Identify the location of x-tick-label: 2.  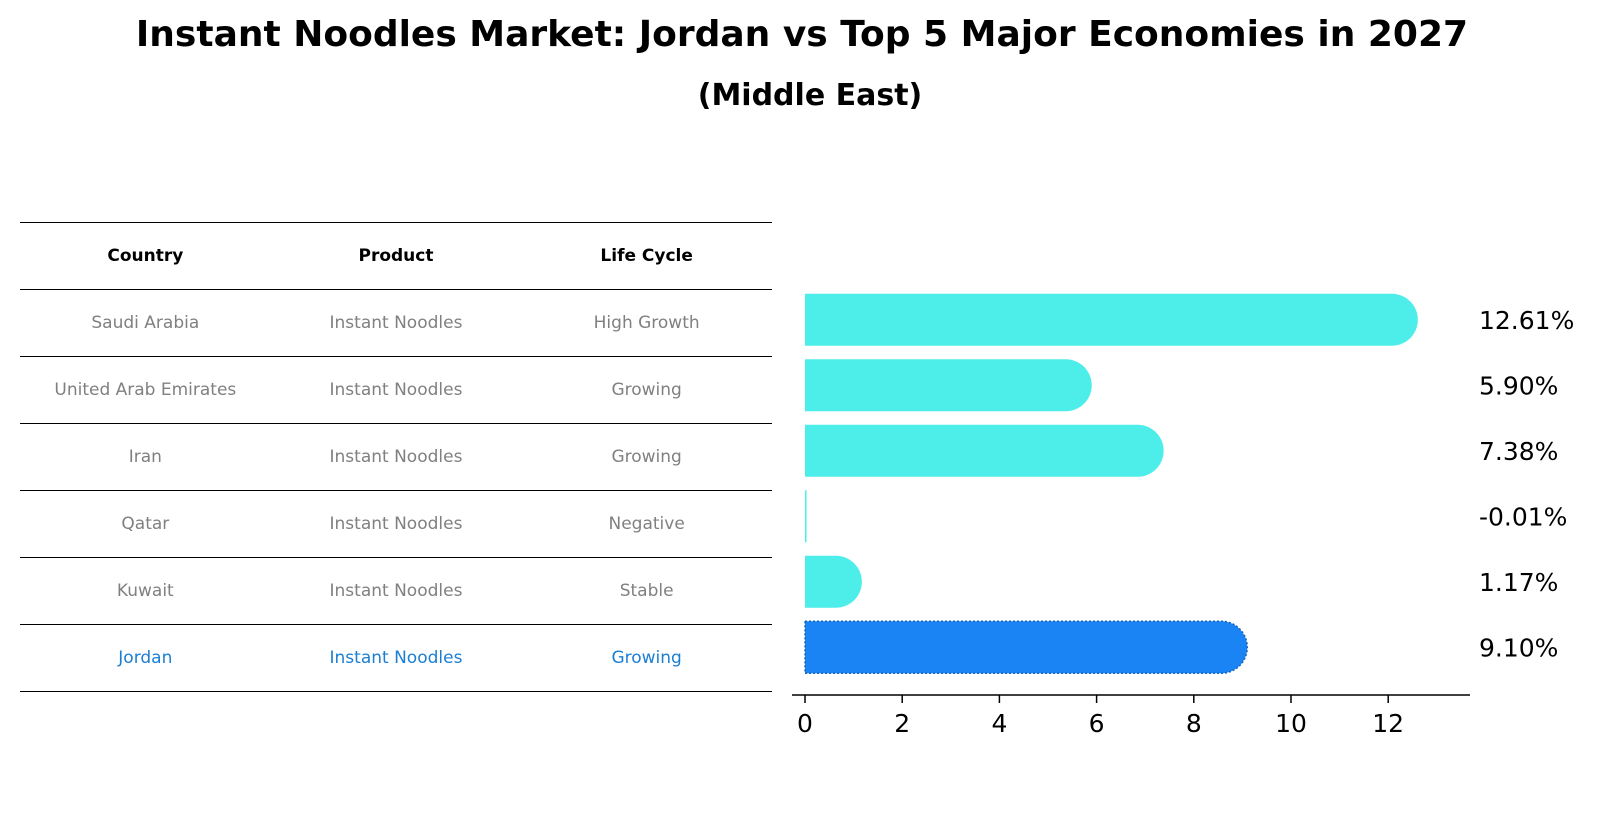
(902, 723).